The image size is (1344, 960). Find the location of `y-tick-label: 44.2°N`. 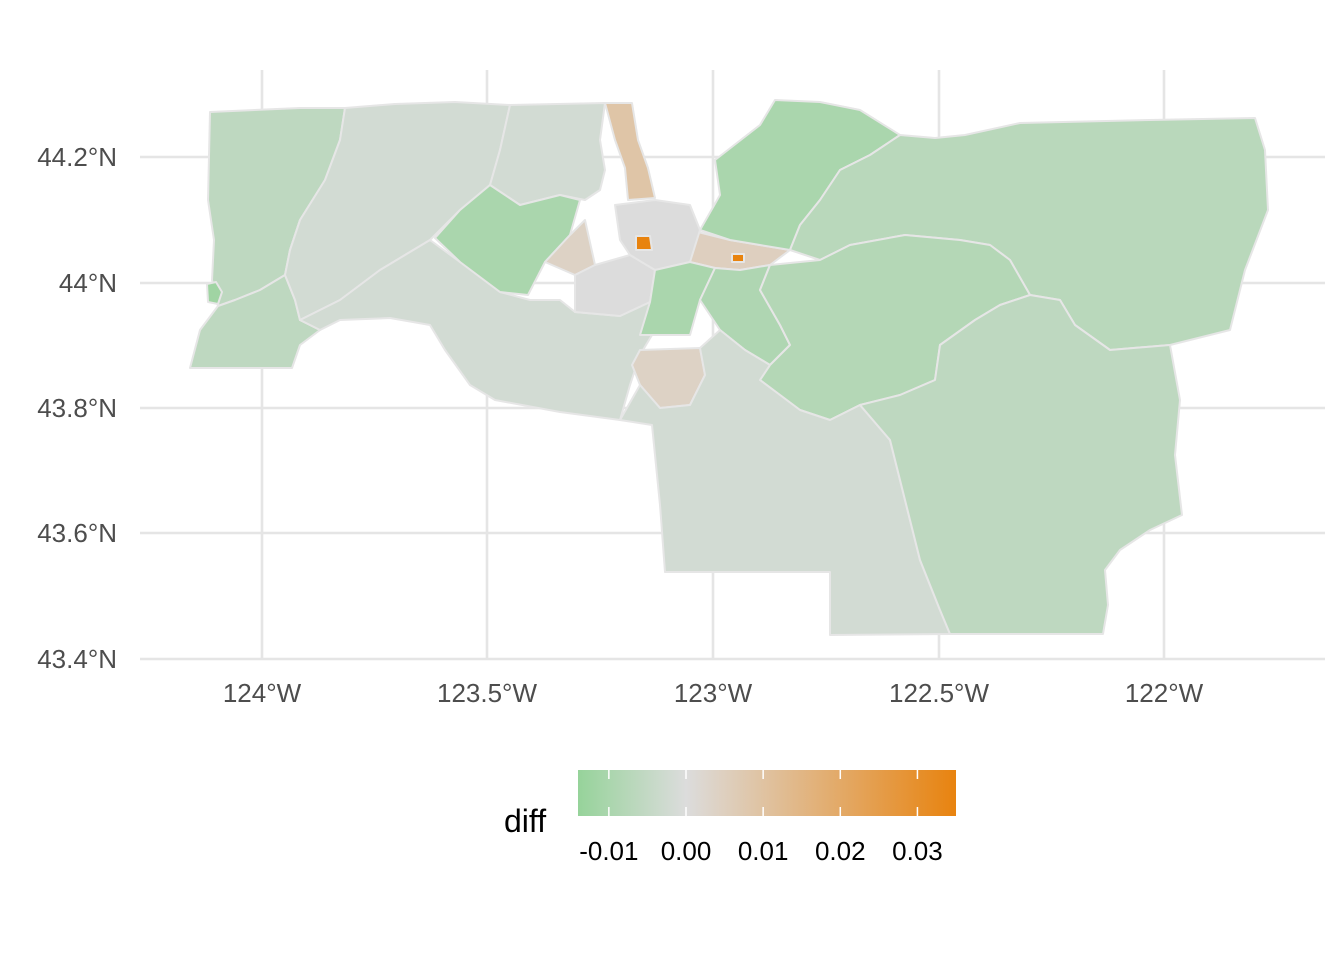

y-tick-label: 44.2°N is located at coordinates (77, 157).